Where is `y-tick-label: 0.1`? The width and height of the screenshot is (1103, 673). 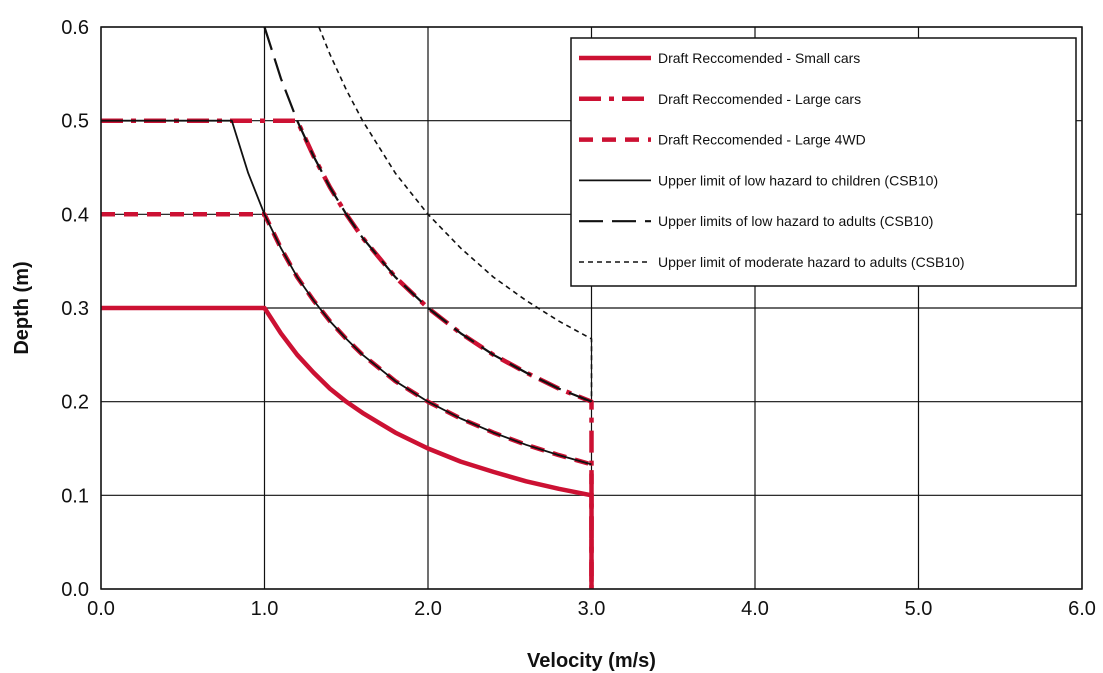 y-tick-label: 0.1 is located at coordinates (75, 496).